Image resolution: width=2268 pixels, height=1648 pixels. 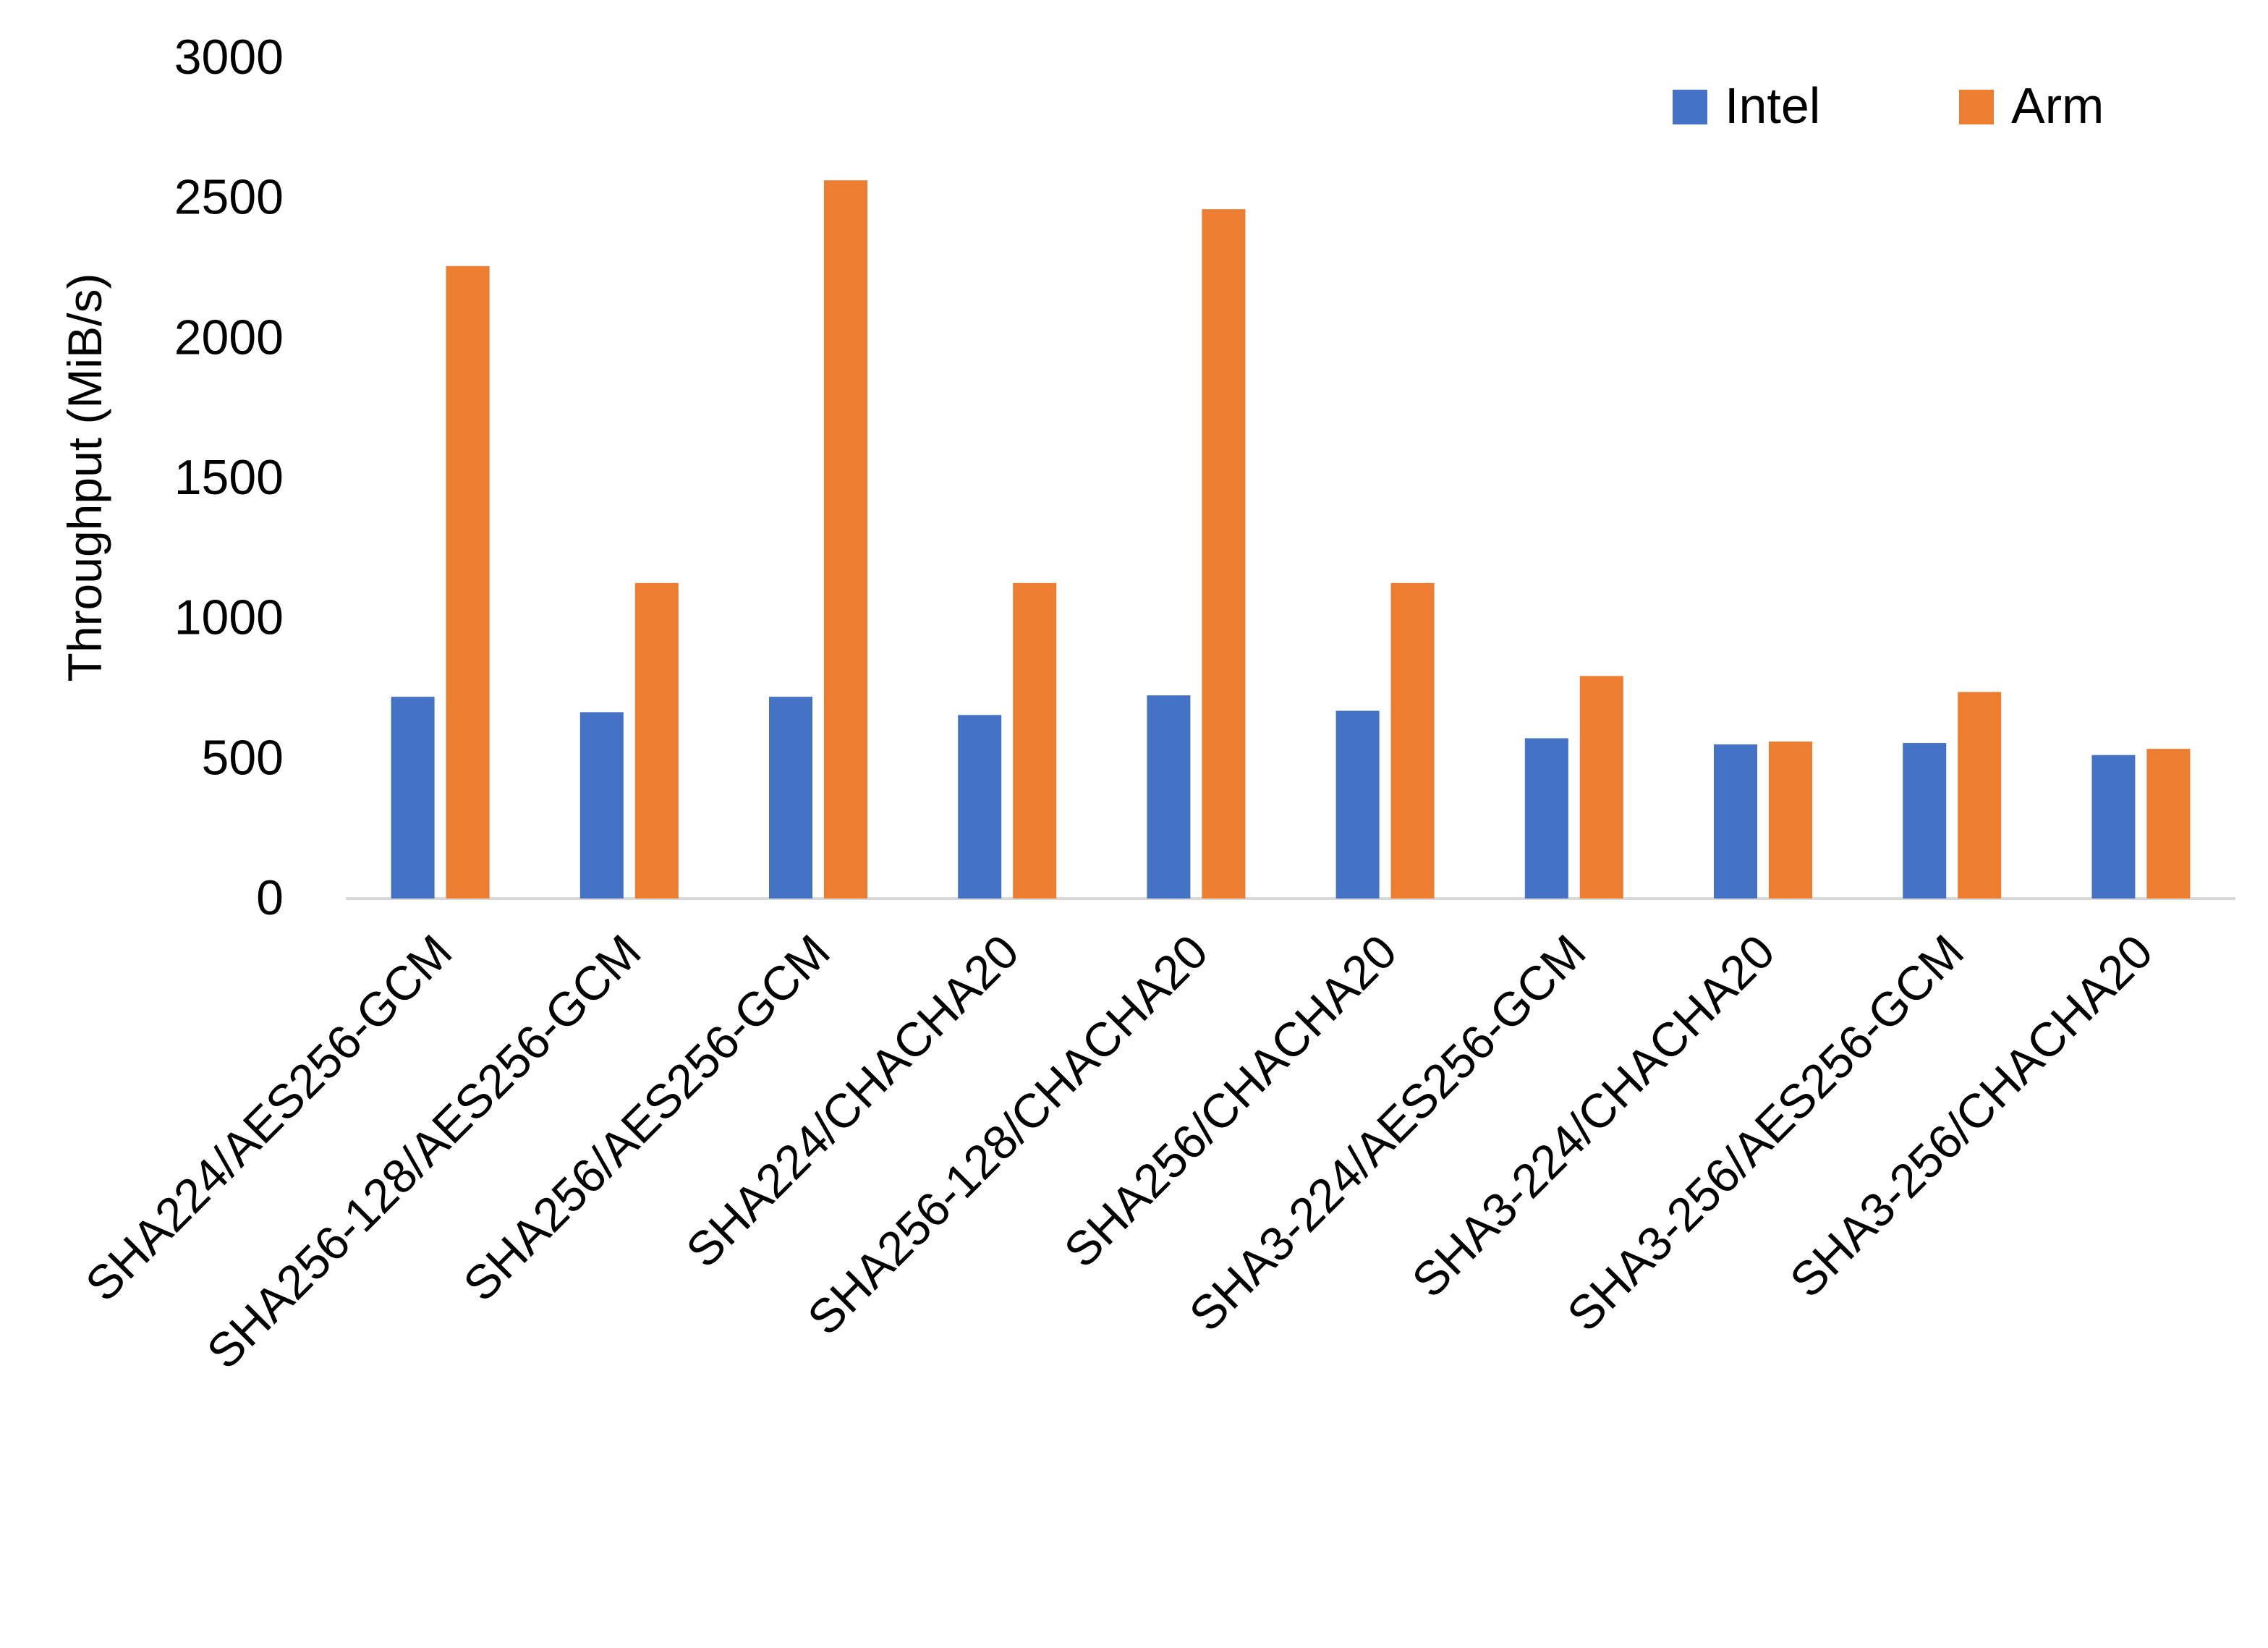 I want to click on legend-swatch-intel, so click(x=1690, y=107).